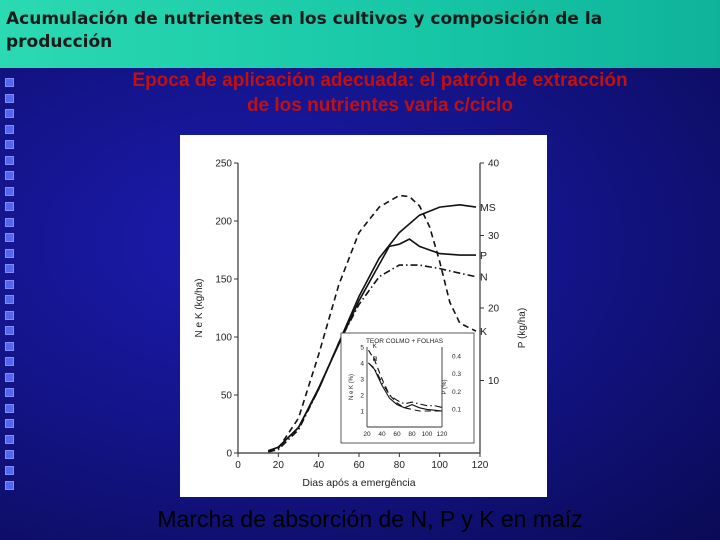  What do you see at coordinates (382, 434) in the screenshot?
I see `inset-x-tick-label: 40` at bounding box center [382, 434].